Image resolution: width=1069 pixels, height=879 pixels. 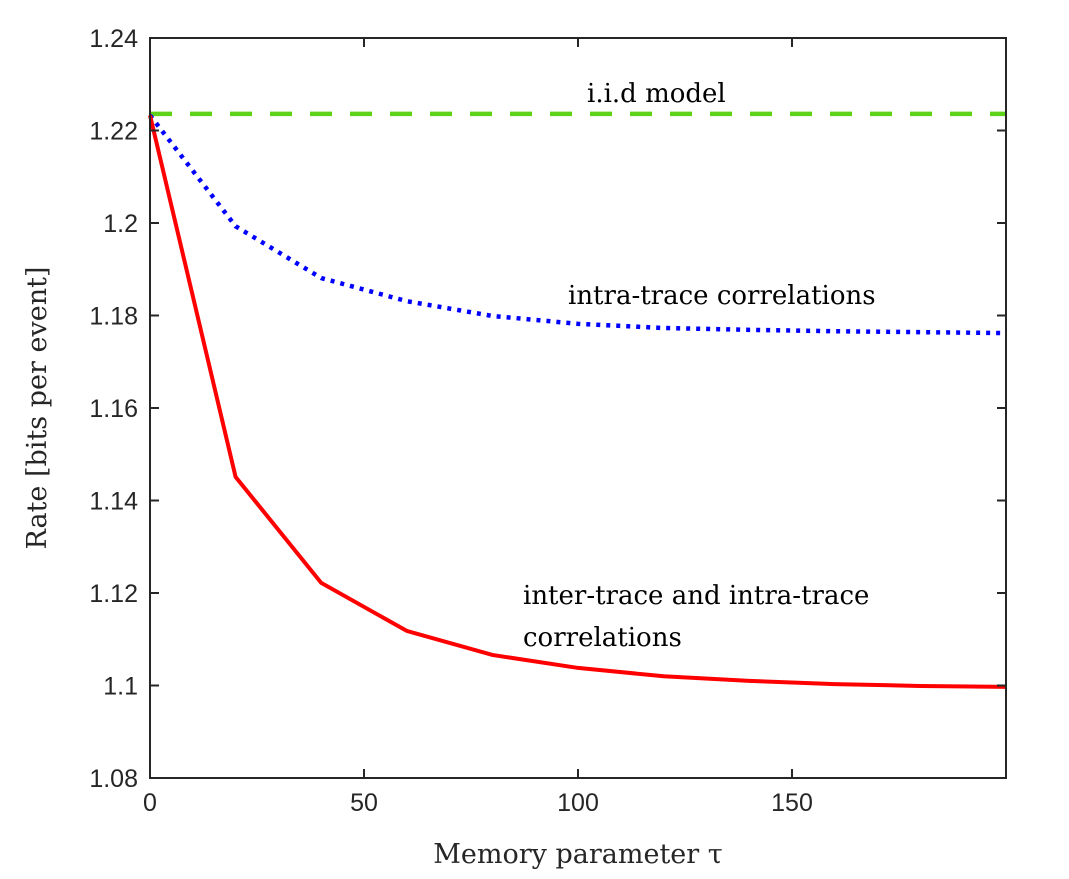 What do you see at coordinates (120, 687) in the screenshot?
I see `y-tick-label: 1.1` at bounding box center [120, 687].